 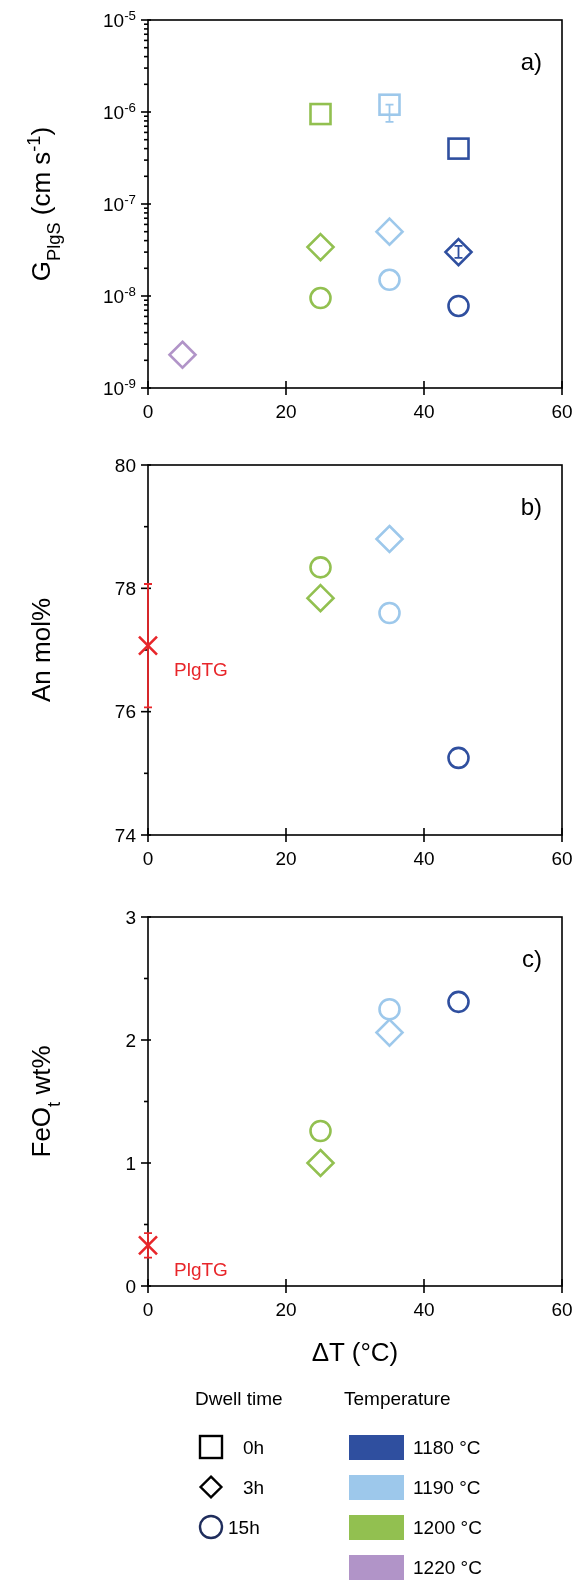 What do you see at coordinates (531, 506) in the screenshot?
I see `annotation: b)` at bounding box center [531, 506].